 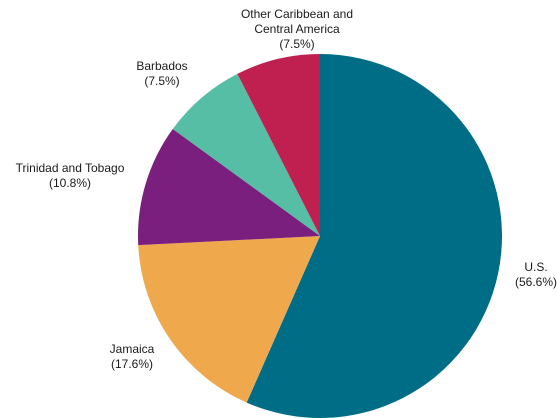 I want to click on label-us: U.S. (56.6%), so click(x=536, y=274).